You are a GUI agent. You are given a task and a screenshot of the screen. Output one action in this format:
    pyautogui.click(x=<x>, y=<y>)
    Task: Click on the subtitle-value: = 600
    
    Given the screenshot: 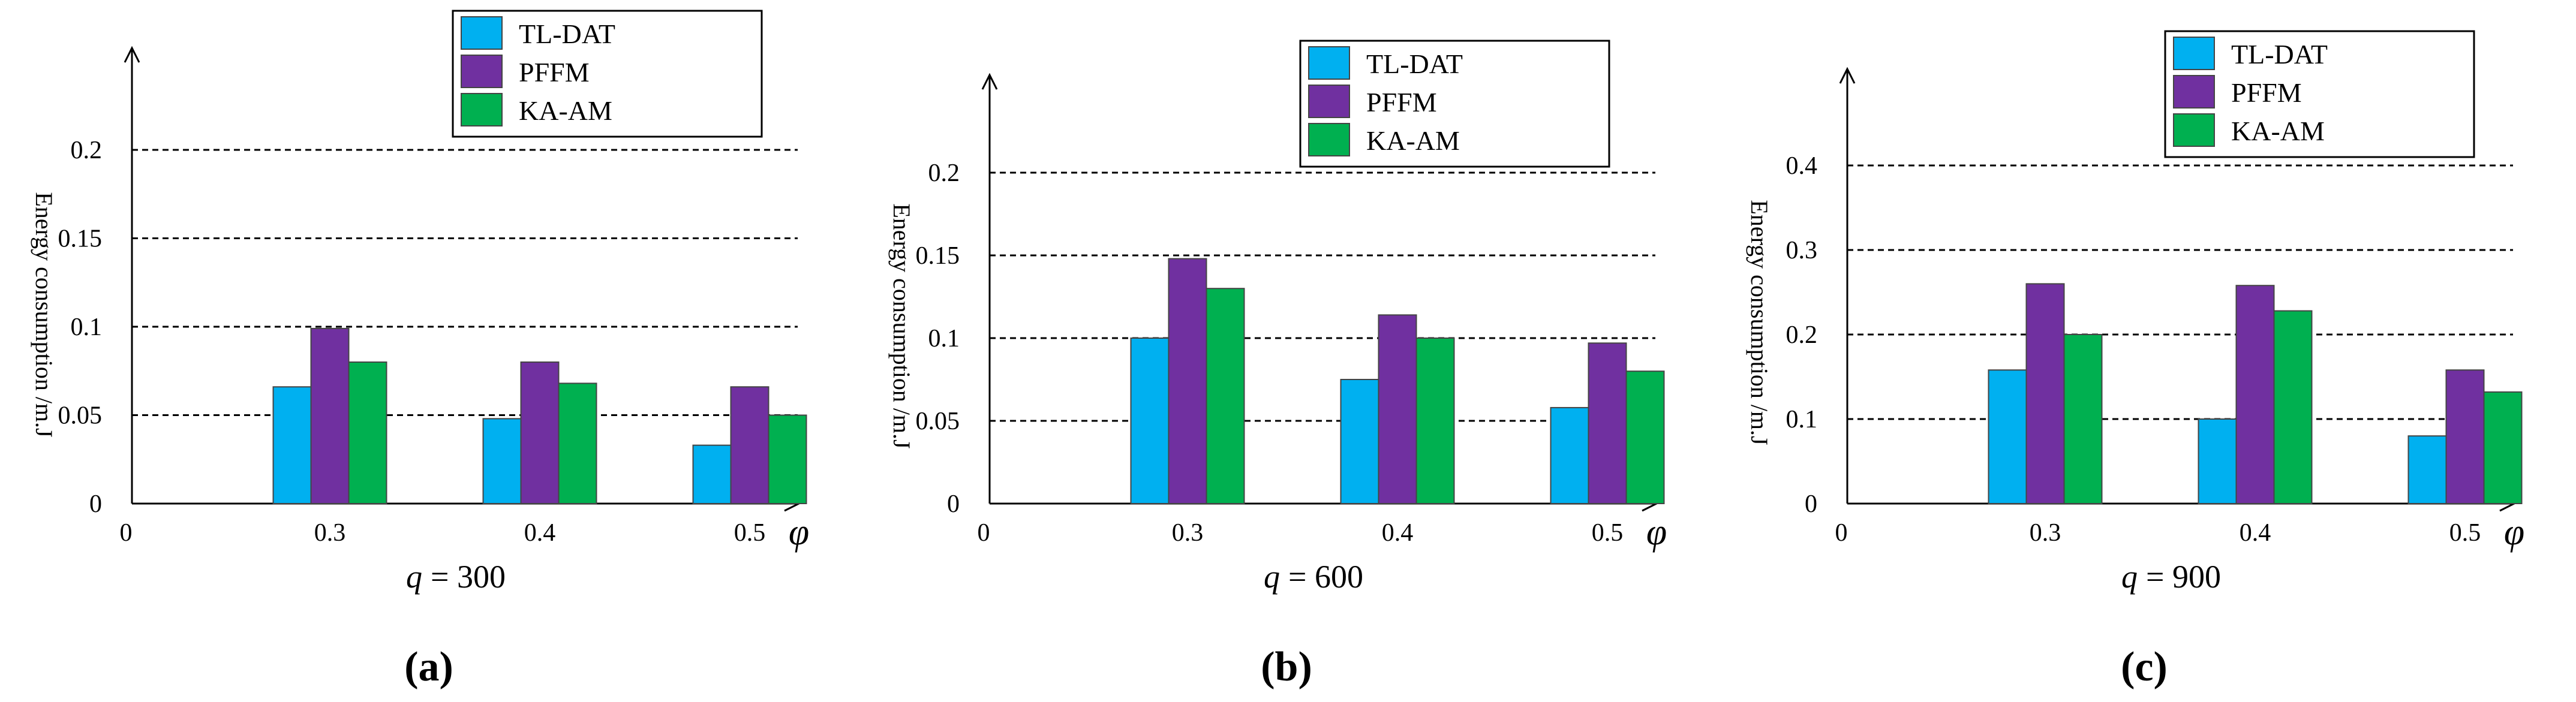 What is the action you would take?
    pyautogui.click(x=1326, y=577)
    